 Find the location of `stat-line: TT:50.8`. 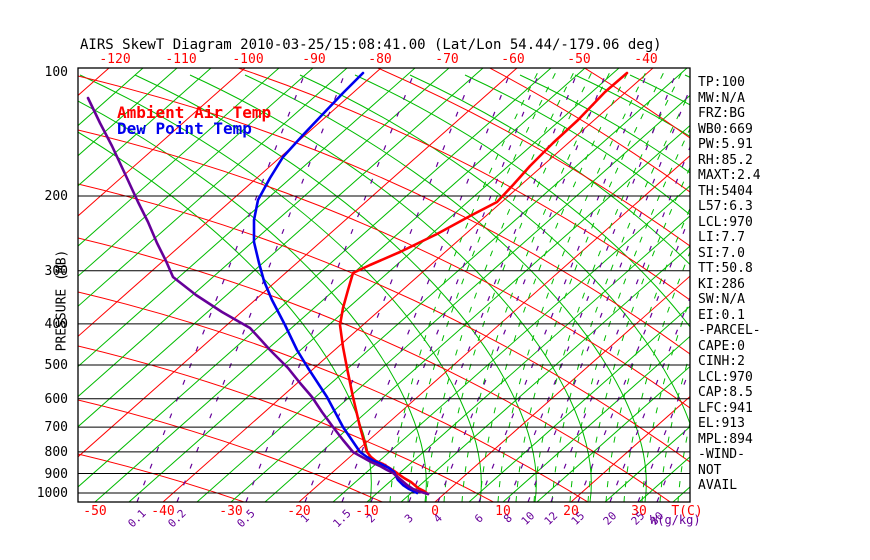

stat-line: TT:50.8 is located at coordinates (725, 268).